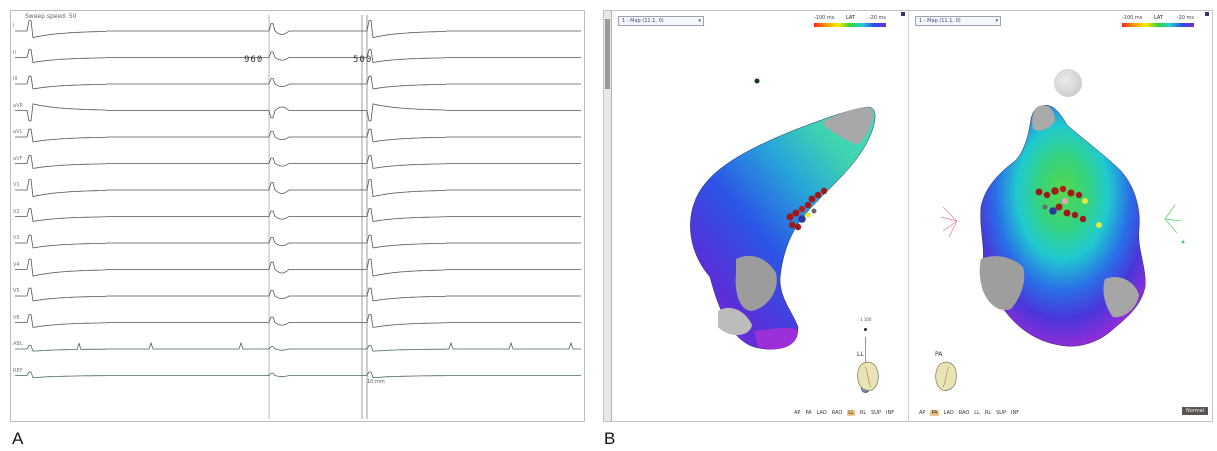  What do you see at coordinates (807, 209) in the screenshot?
I see `ablation-lesion-cluster` at bounding box center [807, 209].